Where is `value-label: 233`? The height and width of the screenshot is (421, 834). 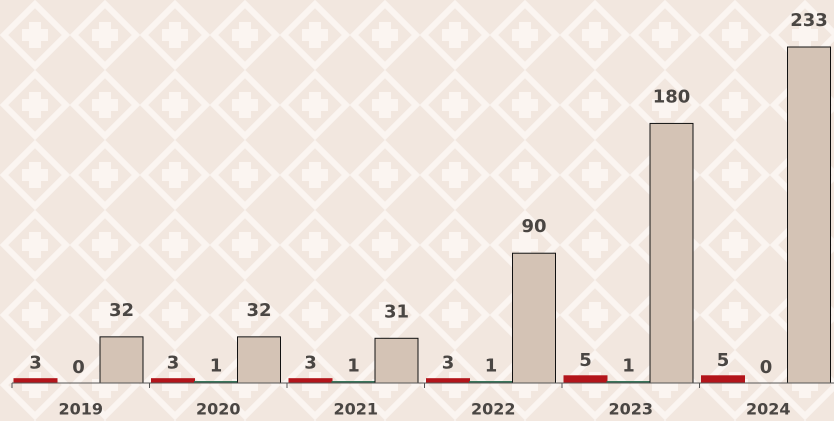
value-label: 233 is located at coordinates (809, 20).